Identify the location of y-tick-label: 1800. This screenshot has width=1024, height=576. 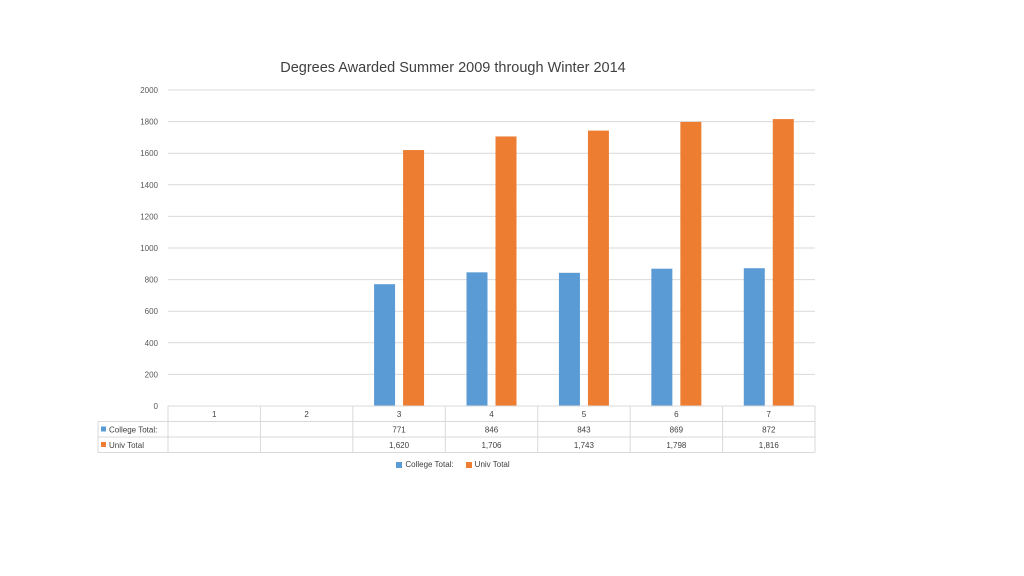
(149, 122).